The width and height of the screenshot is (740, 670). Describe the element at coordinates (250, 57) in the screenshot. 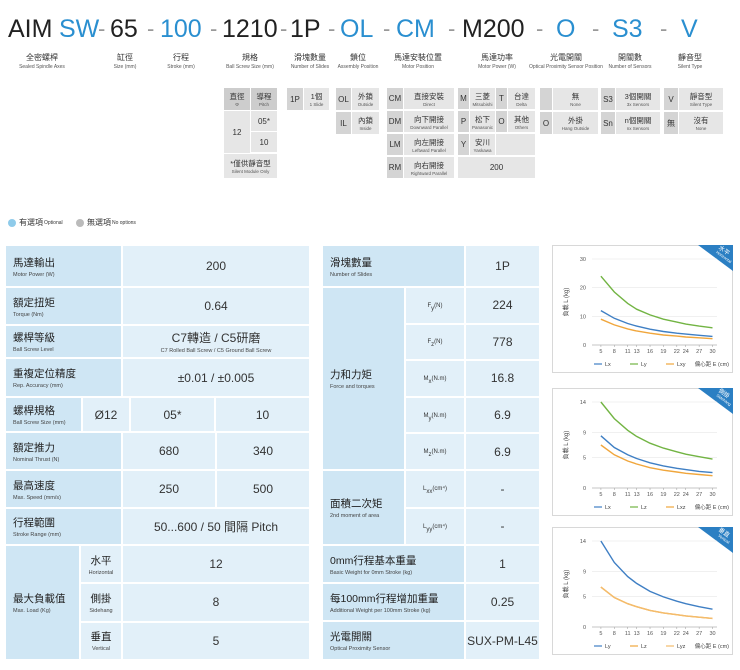

I see `label-cn: 規格` at that location.